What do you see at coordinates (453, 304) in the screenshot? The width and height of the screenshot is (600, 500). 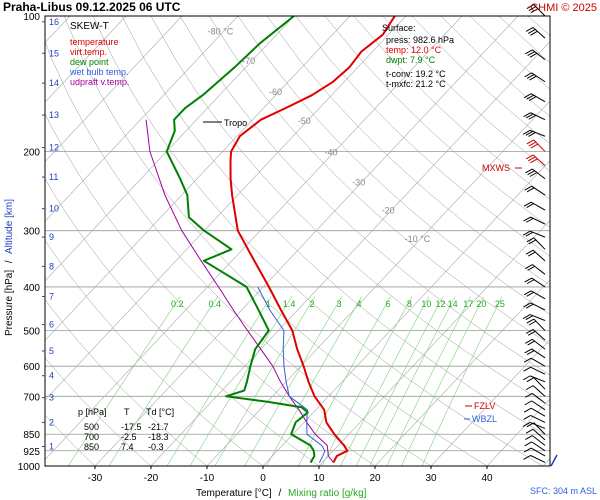 I see `mixing-ratio-label: 14` at bounding box center [453, 304].